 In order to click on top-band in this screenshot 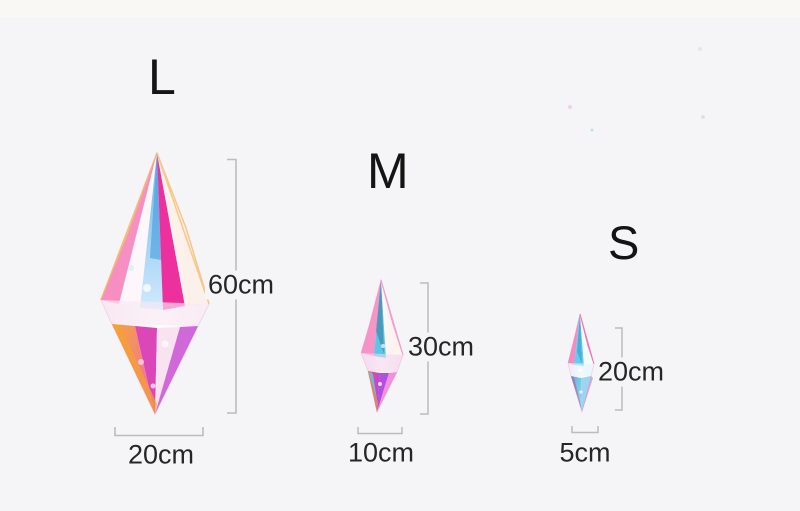, I will do `click(400, 9)`.